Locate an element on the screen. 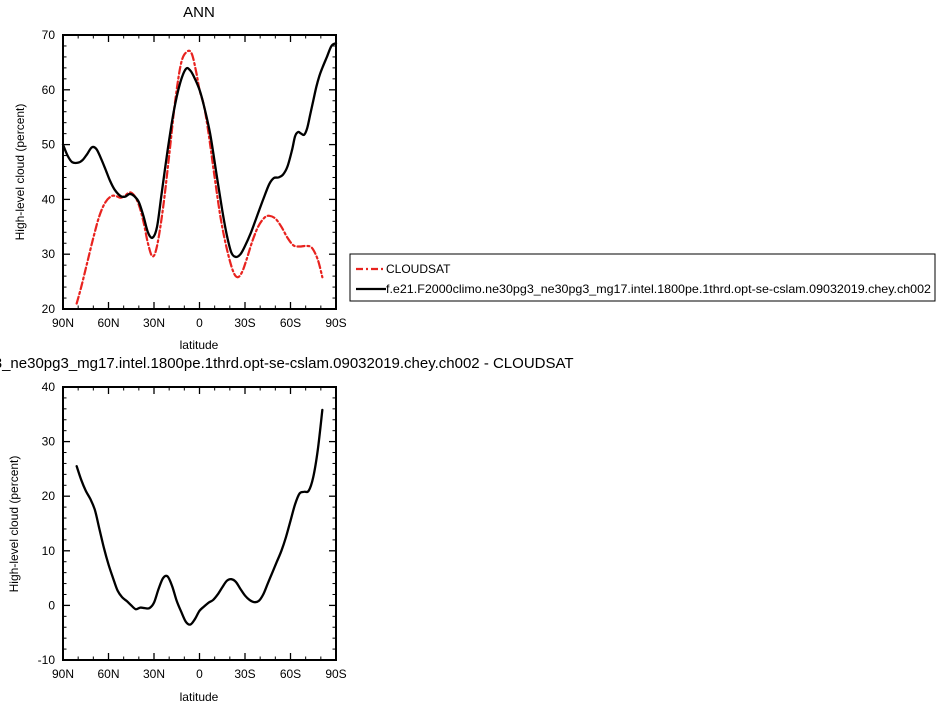 The width and height of the screenshot is (939, 709). top-chart-xtick-label-1: 60N is located at coordinates (108, 323).